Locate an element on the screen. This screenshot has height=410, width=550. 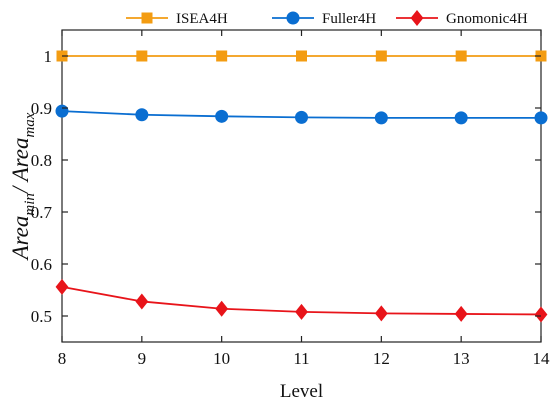
series-isea4h is located at coordinates (301, 56).